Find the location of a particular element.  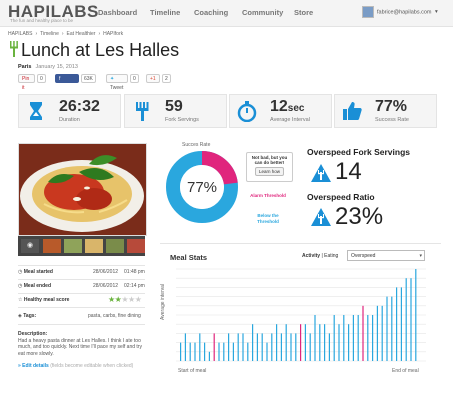

star-empty-icon: ★ is located at coordinates (131, 299).